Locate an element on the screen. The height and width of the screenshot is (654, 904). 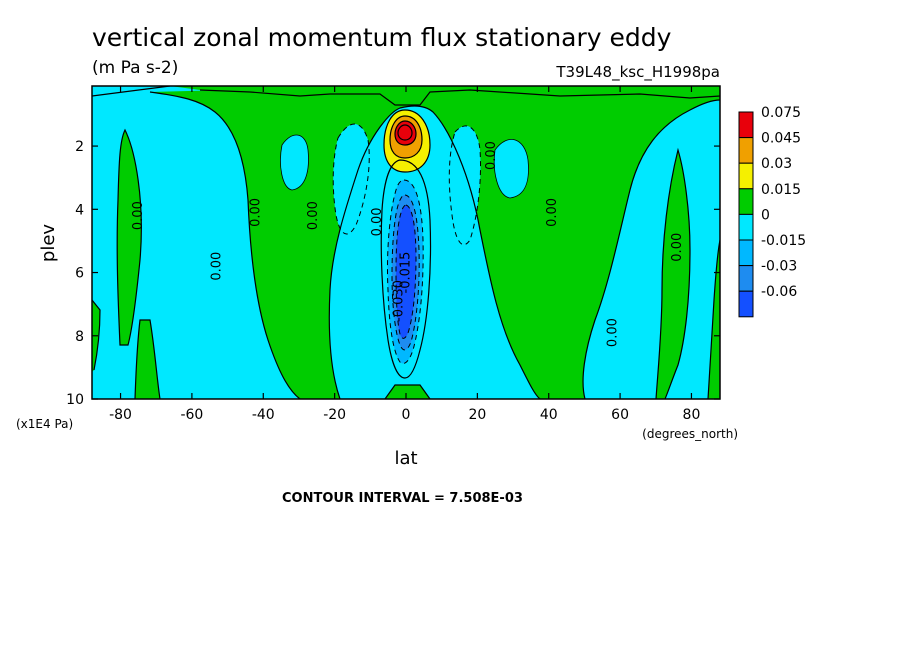
y-unit-label: (x1E4 Pa) is located at coordinates (44, 424).